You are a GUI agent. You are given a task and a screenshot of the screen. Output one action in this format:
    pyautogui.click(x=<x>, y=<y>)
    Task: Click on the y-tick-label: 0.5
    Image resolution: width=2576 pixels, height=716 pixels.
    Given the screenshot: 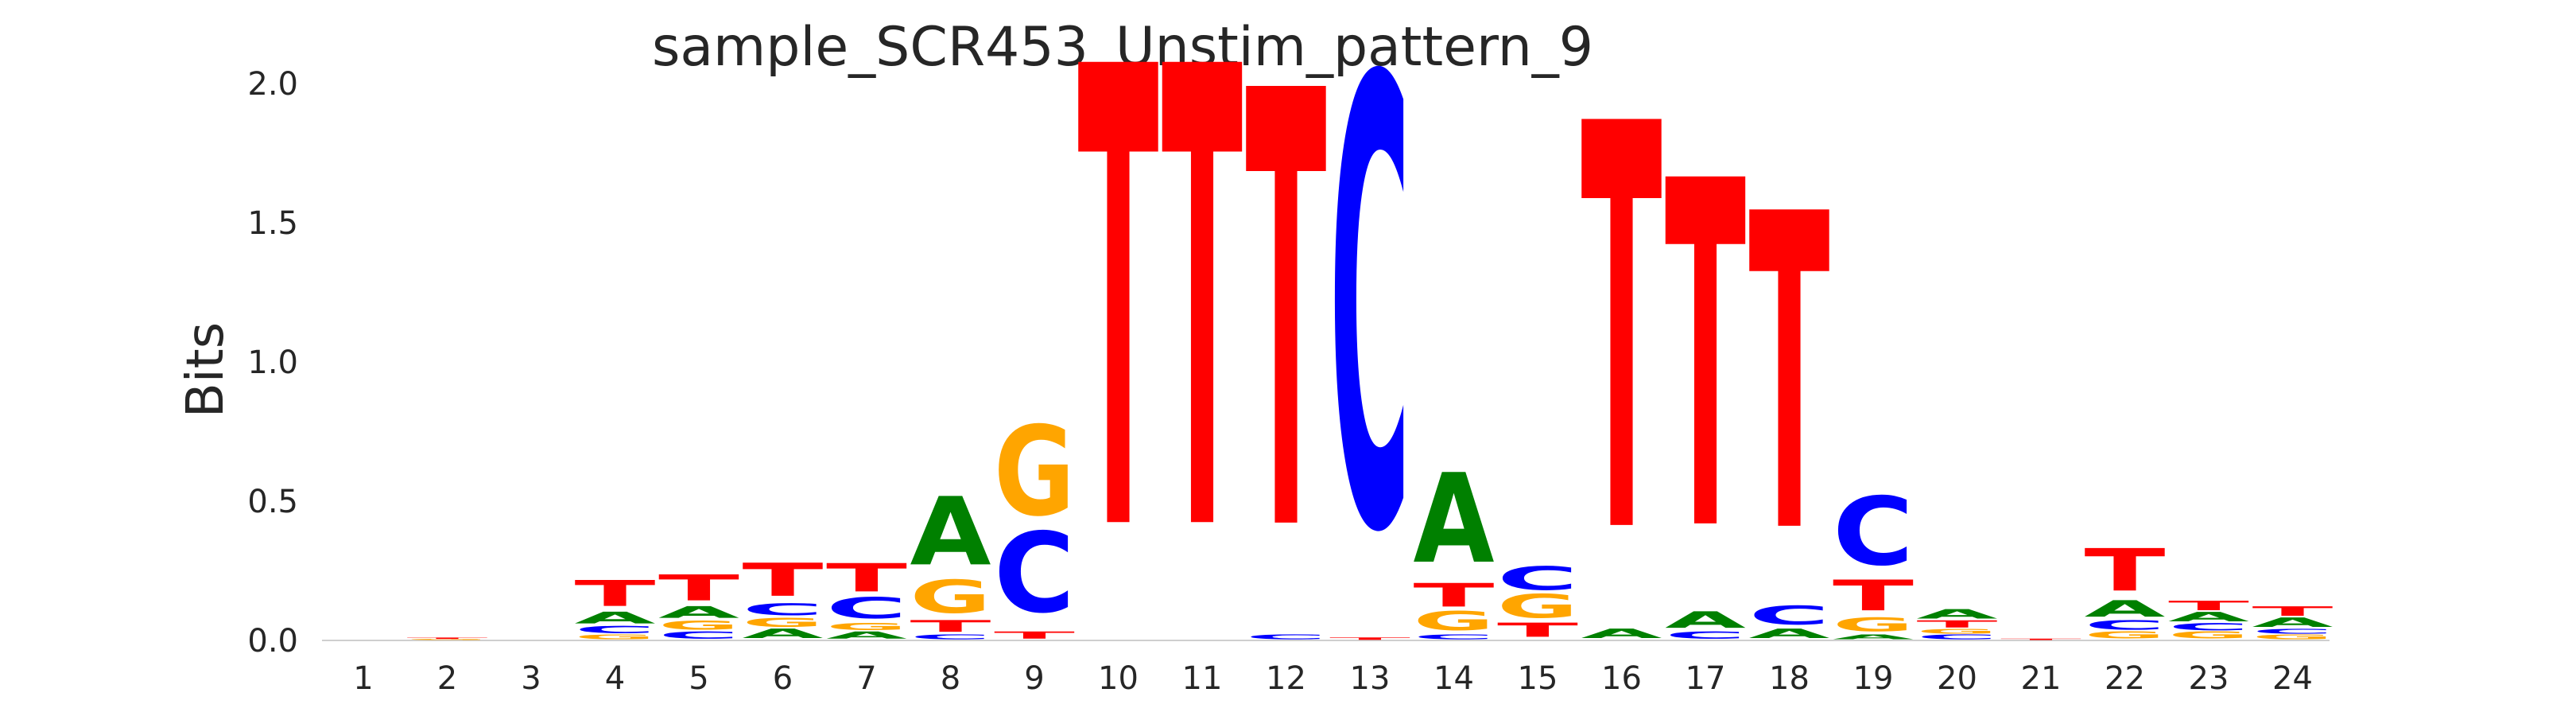 What is the action you would take?
    pyautogui.click(x=272, y=502)
    